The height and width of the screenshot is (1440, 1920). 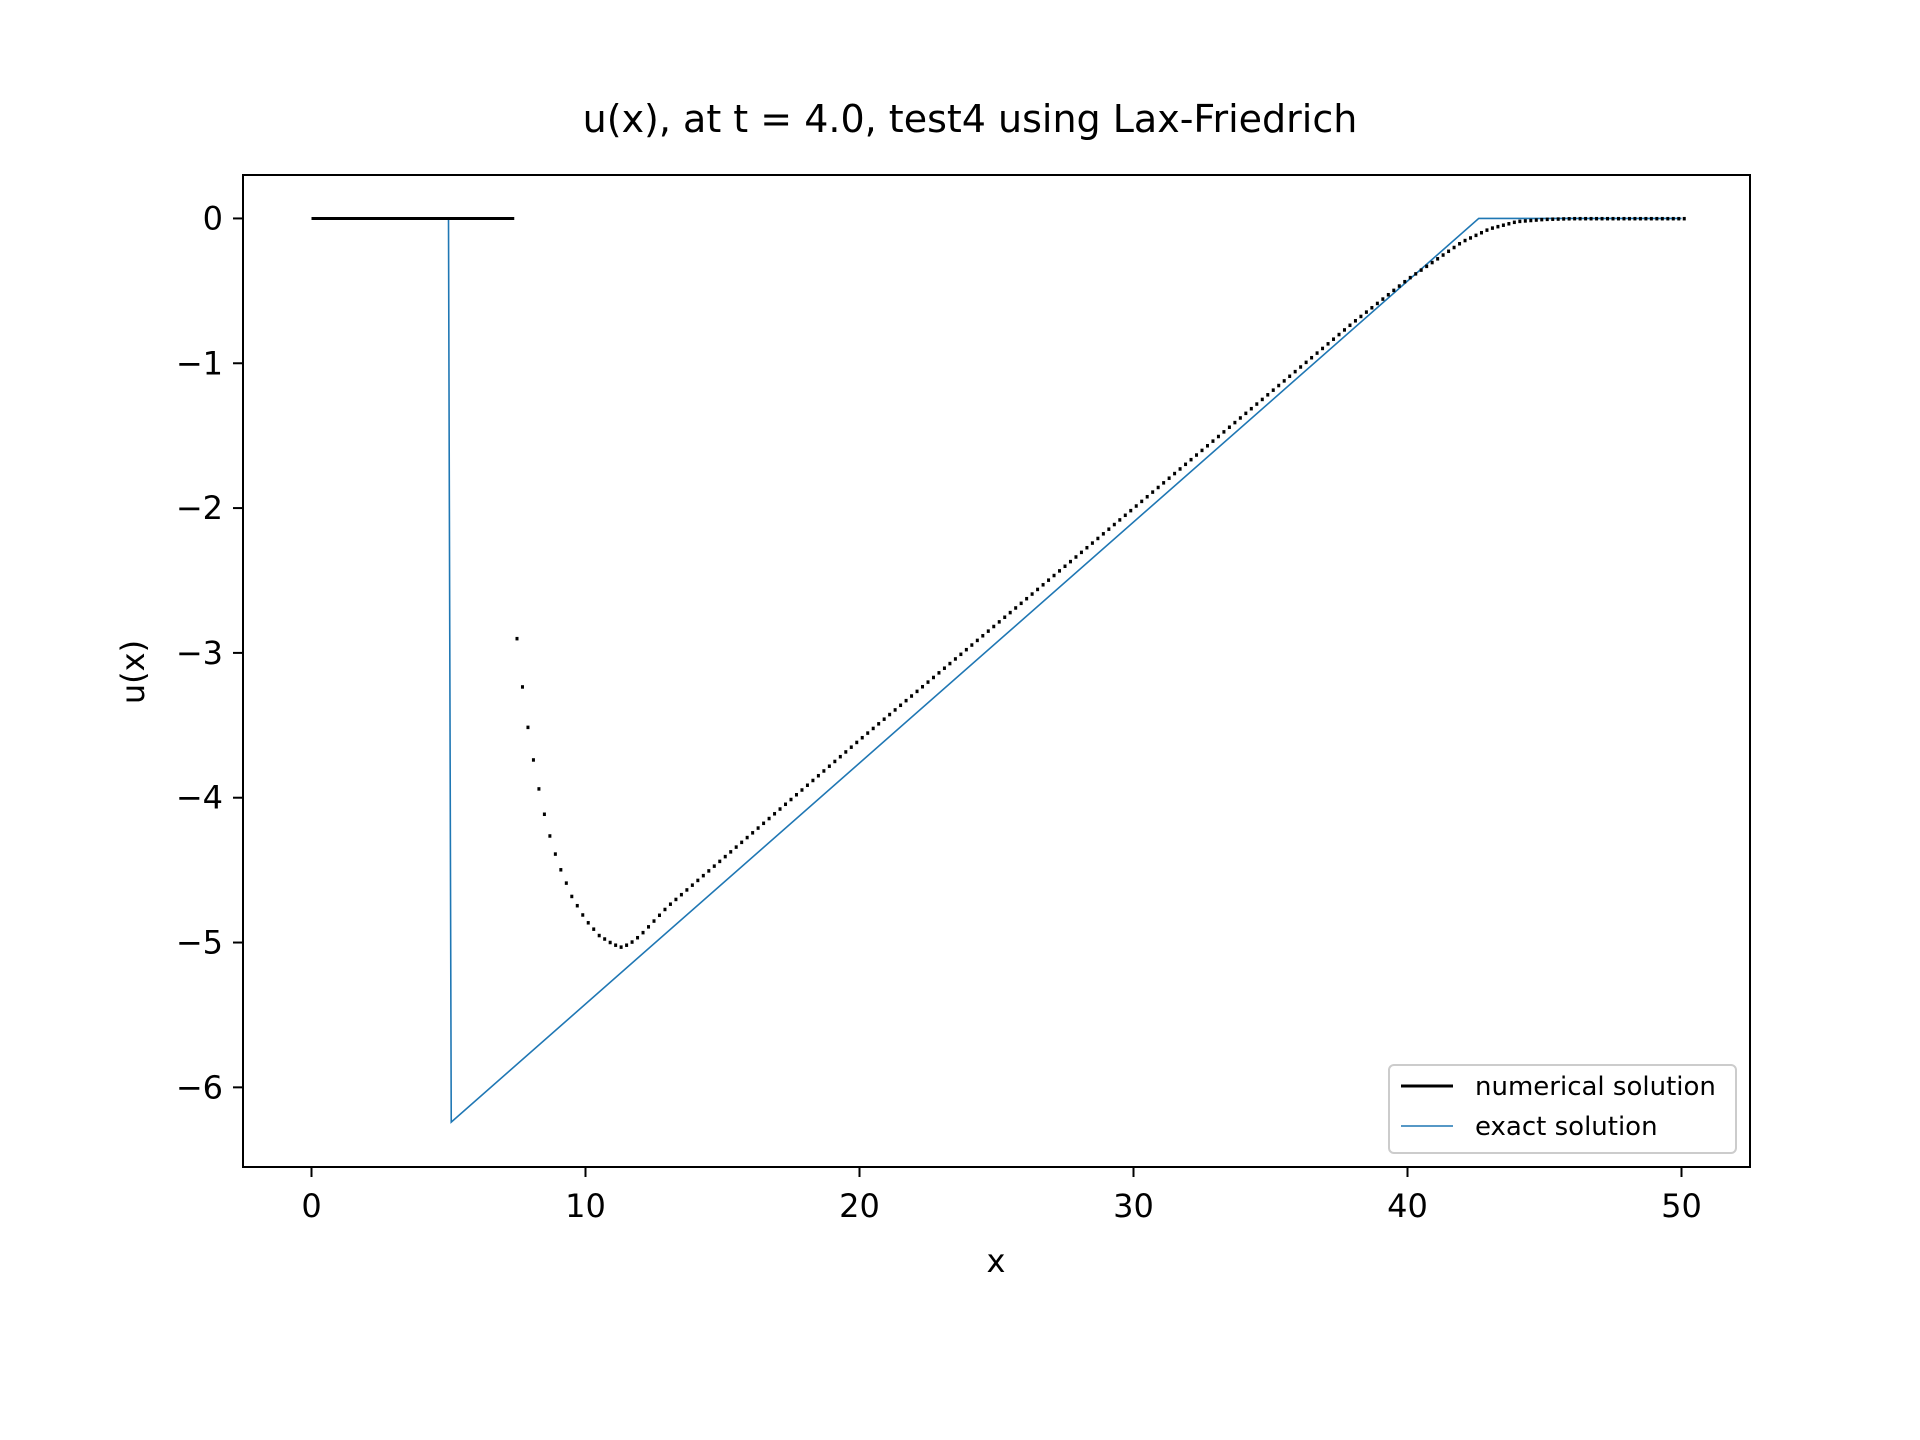 What do you see at coordinates (199, 943) in the screenshot?
I see `y-tick-label: −5` at bounding box center [199, 943].